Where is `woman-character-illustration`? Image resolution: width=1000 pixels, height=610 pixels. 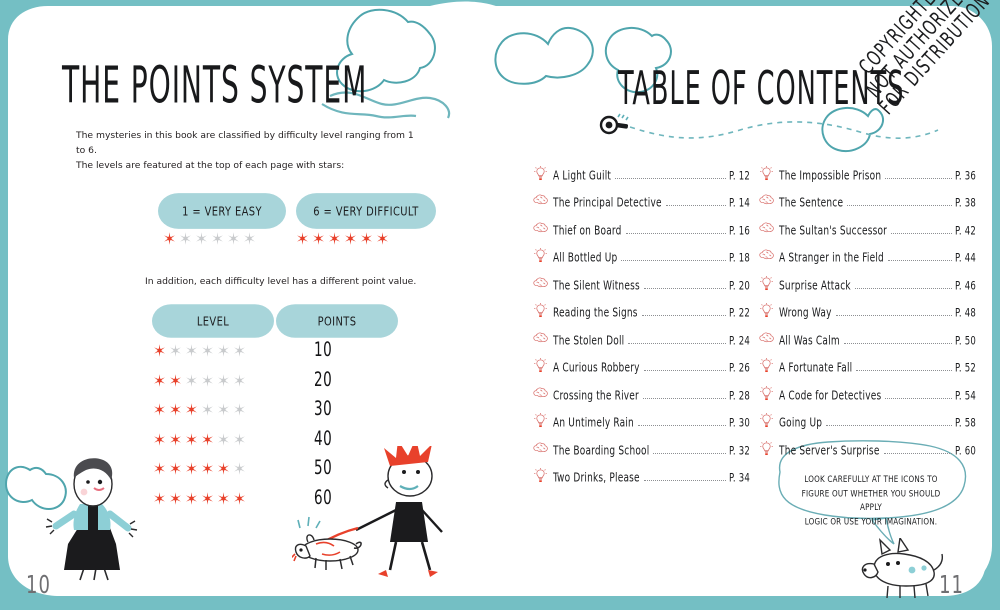 woman-character-illustration is located at coordinates (91, 519).